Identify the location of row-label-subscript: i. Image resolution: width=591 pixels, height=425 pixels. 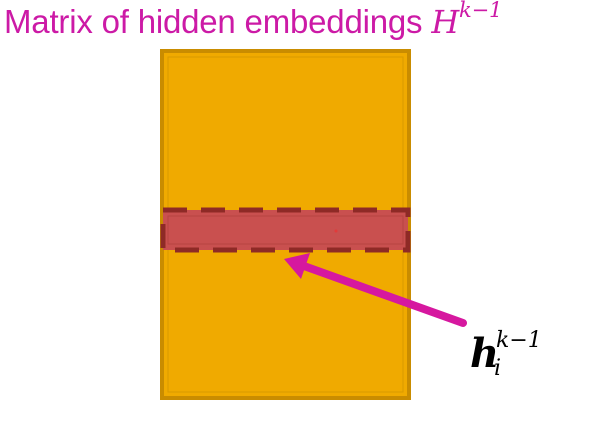
(498, 368).